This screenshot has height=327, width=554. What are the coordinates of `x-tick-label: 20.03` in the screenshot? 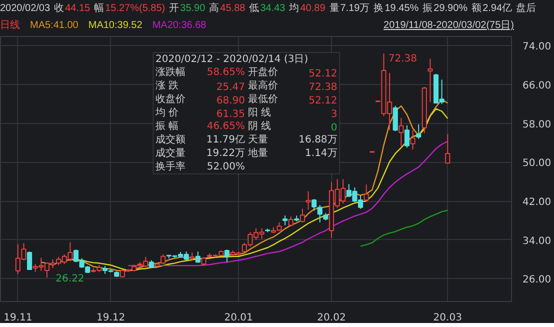 It's located at (447, 318).